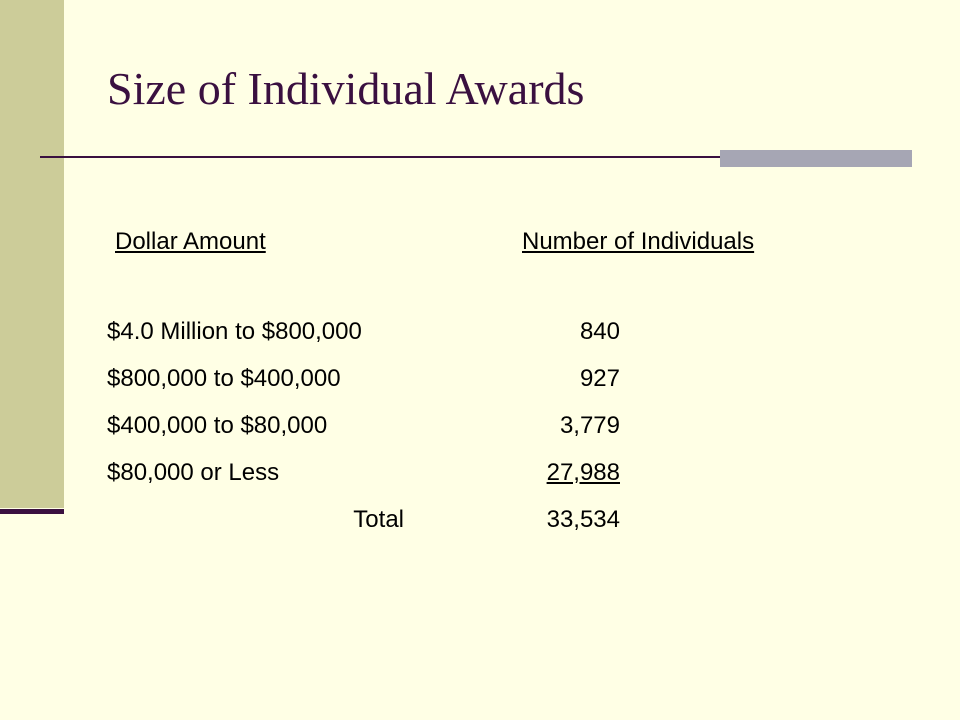 The image size is (960, 720). What do you see at coordinates (234, 331) in the screenshot?
I see `row-label: $4.0 Million to $800,000` at bounding box center [234, 331].